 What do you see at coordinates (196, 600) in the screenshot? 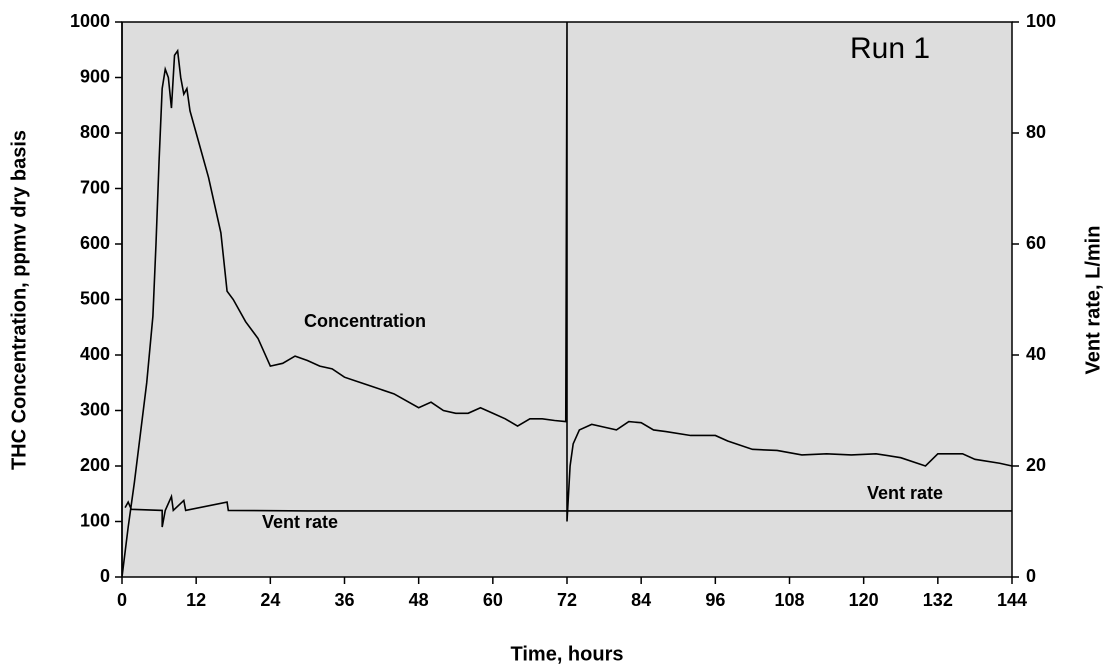
I see `x-tick-label: 12` at bounding box center [196, 600].